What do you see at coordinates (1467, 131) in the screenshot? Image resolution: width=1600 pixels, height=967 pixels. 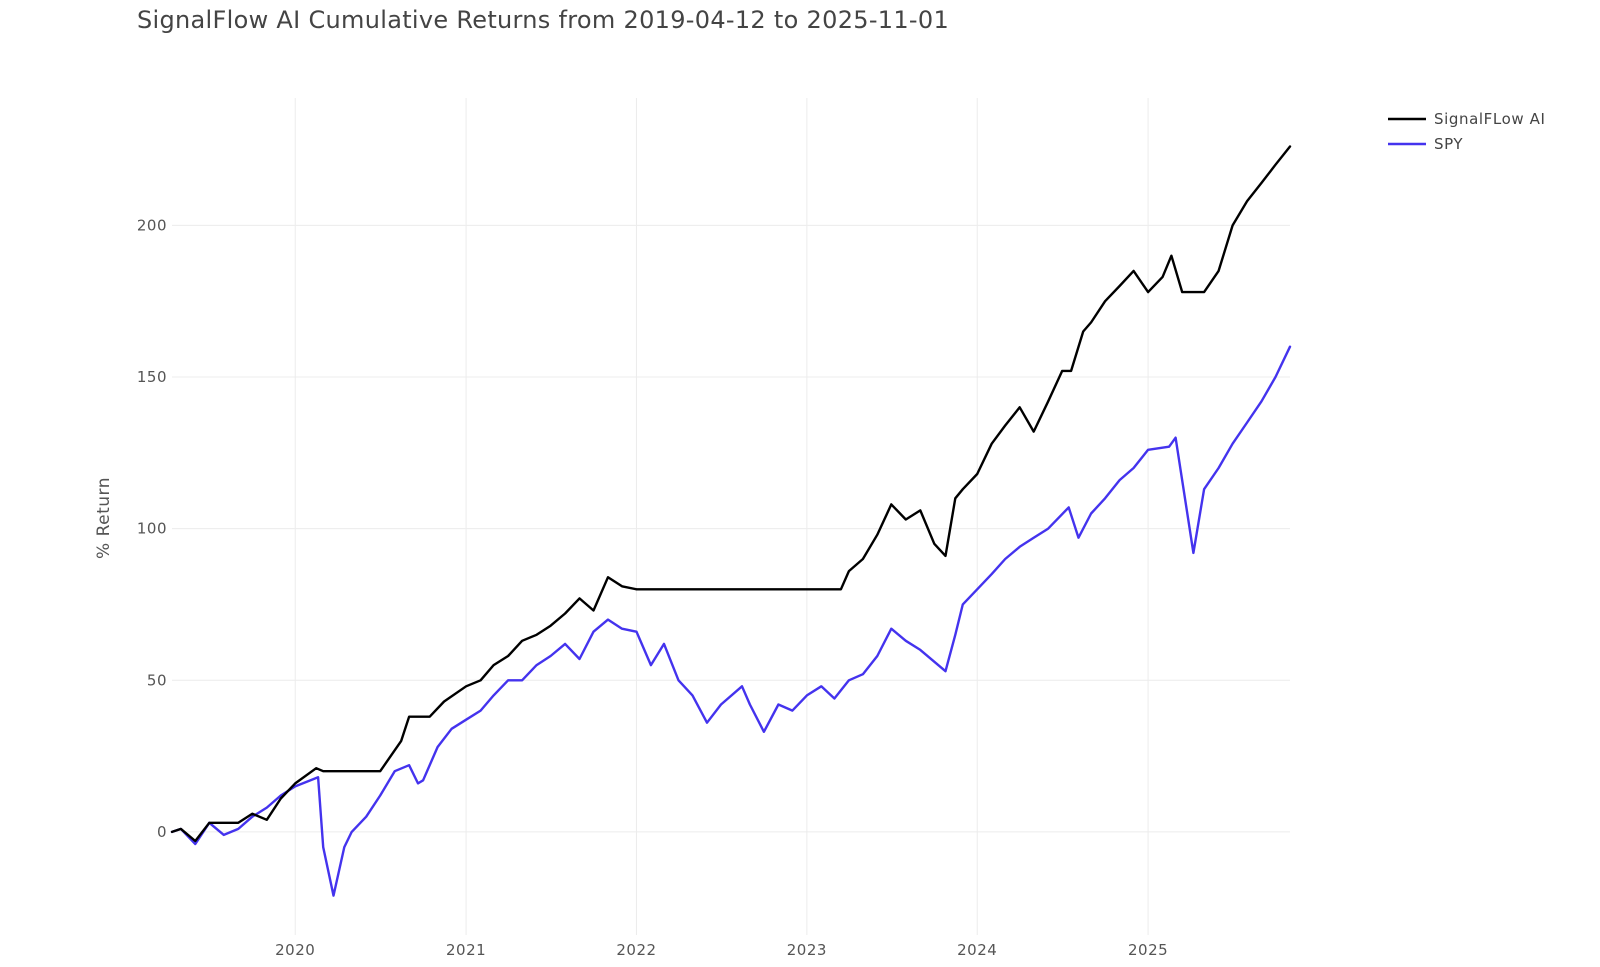 I see `legend: SignalFLow AI SPY` at bounding box center [1467, 131].